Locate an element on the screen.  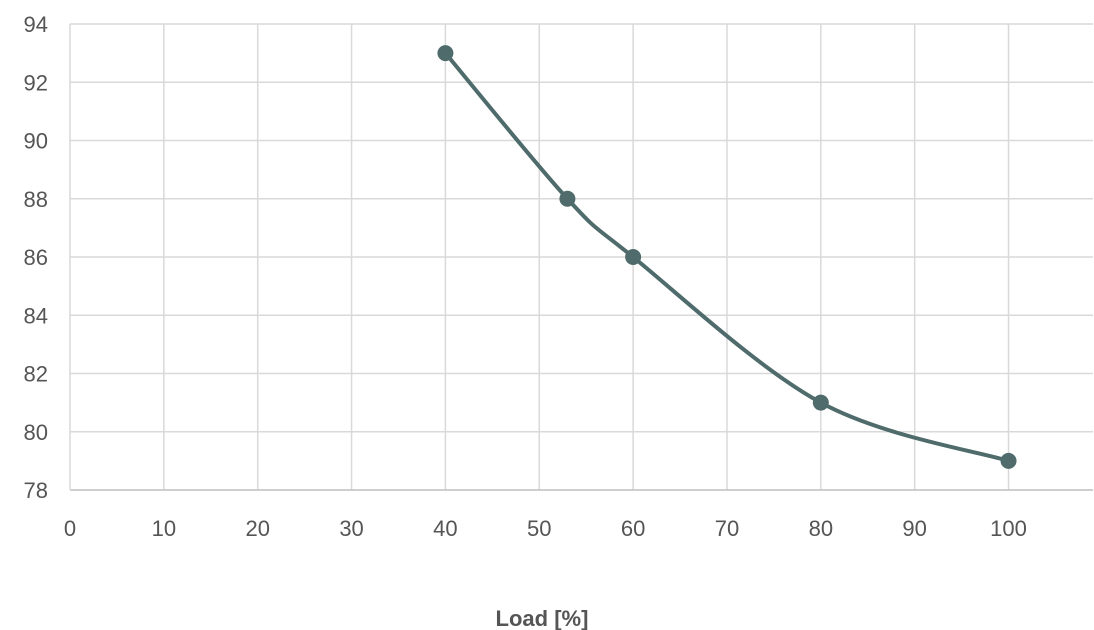
x-tick-label: 30 is located at coordinates (351, 528).